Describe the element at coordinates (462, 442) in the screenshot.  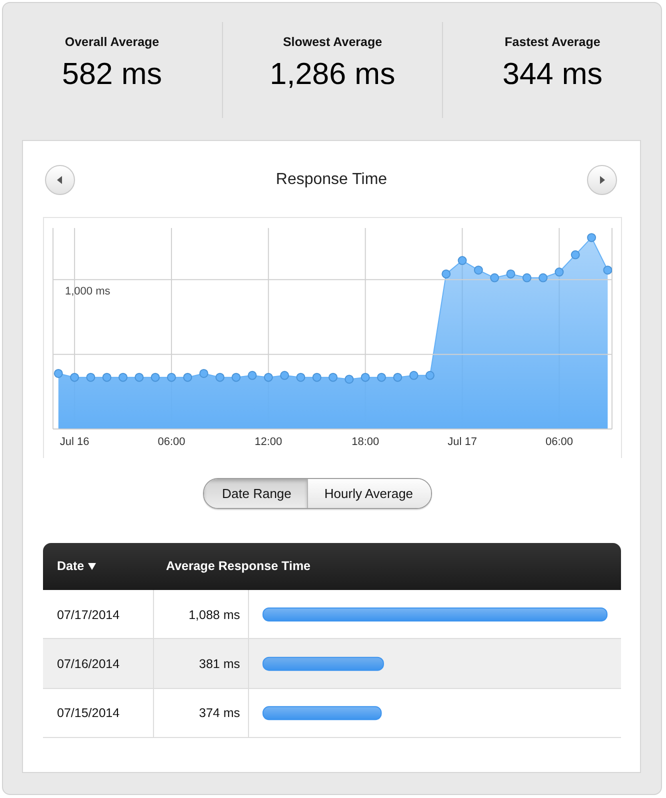
I see `x-tick-label: Jul 17` at that location.